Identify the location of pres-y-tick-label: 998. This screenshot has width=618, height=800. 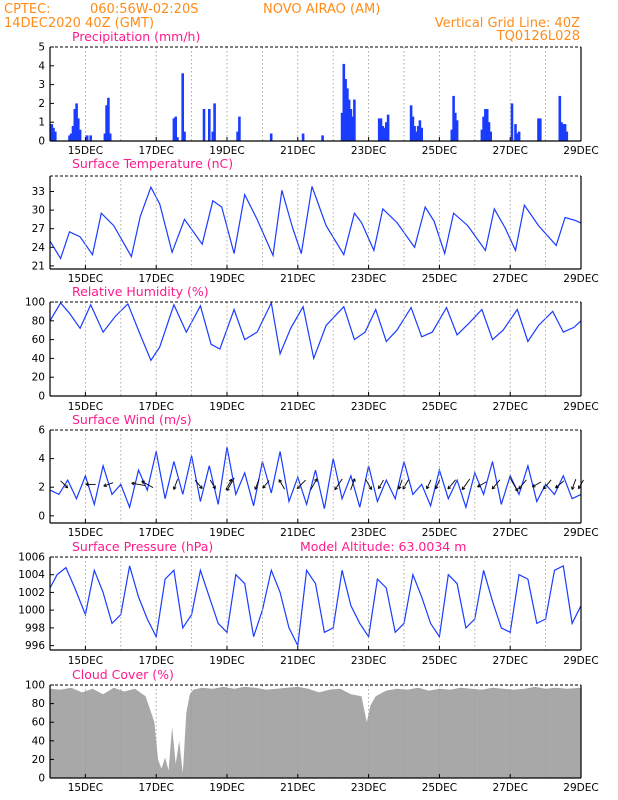
(35, 628).